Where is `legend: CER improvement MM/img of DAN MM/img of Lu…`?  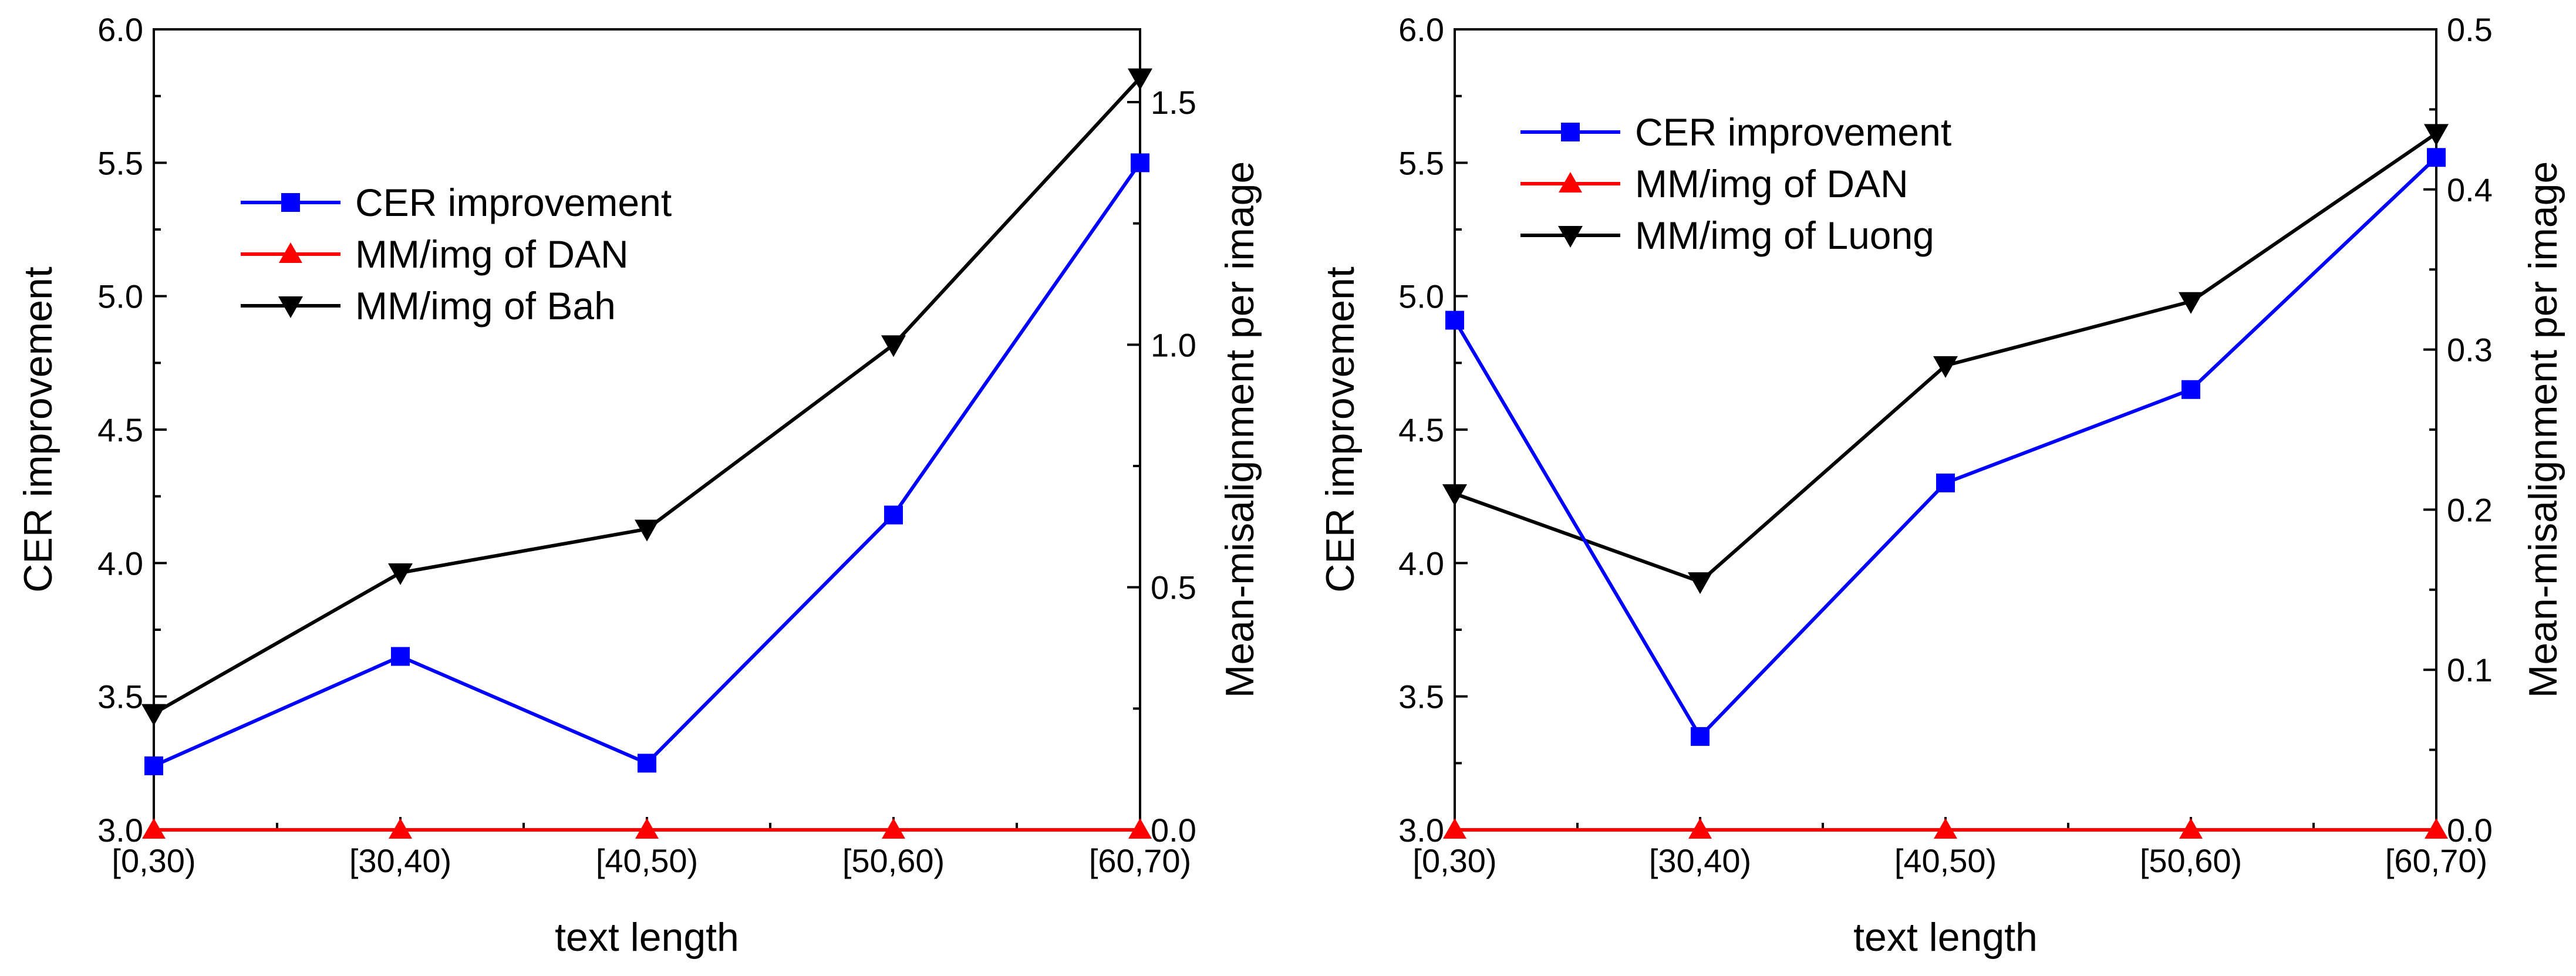 legend: CER improvement MM/img of DAN MM/img of Lu… is located at coordinates (1735, 184).